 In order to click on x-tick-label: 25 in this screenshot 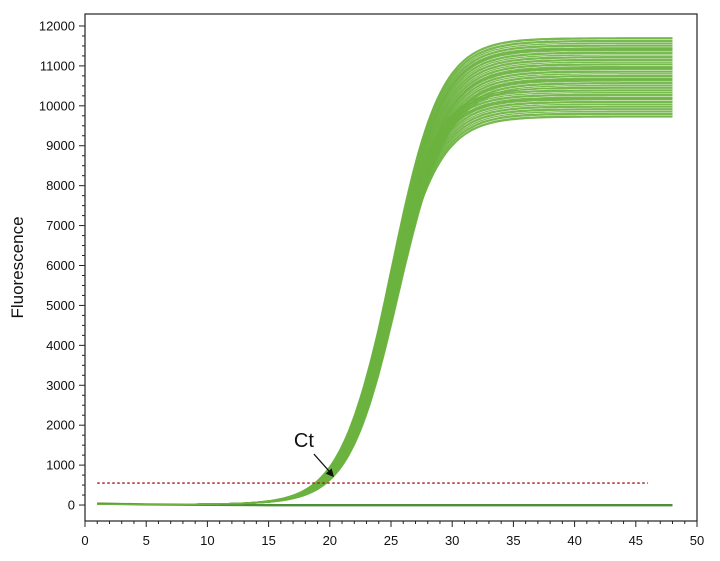, I will do `click(391, 540)`.